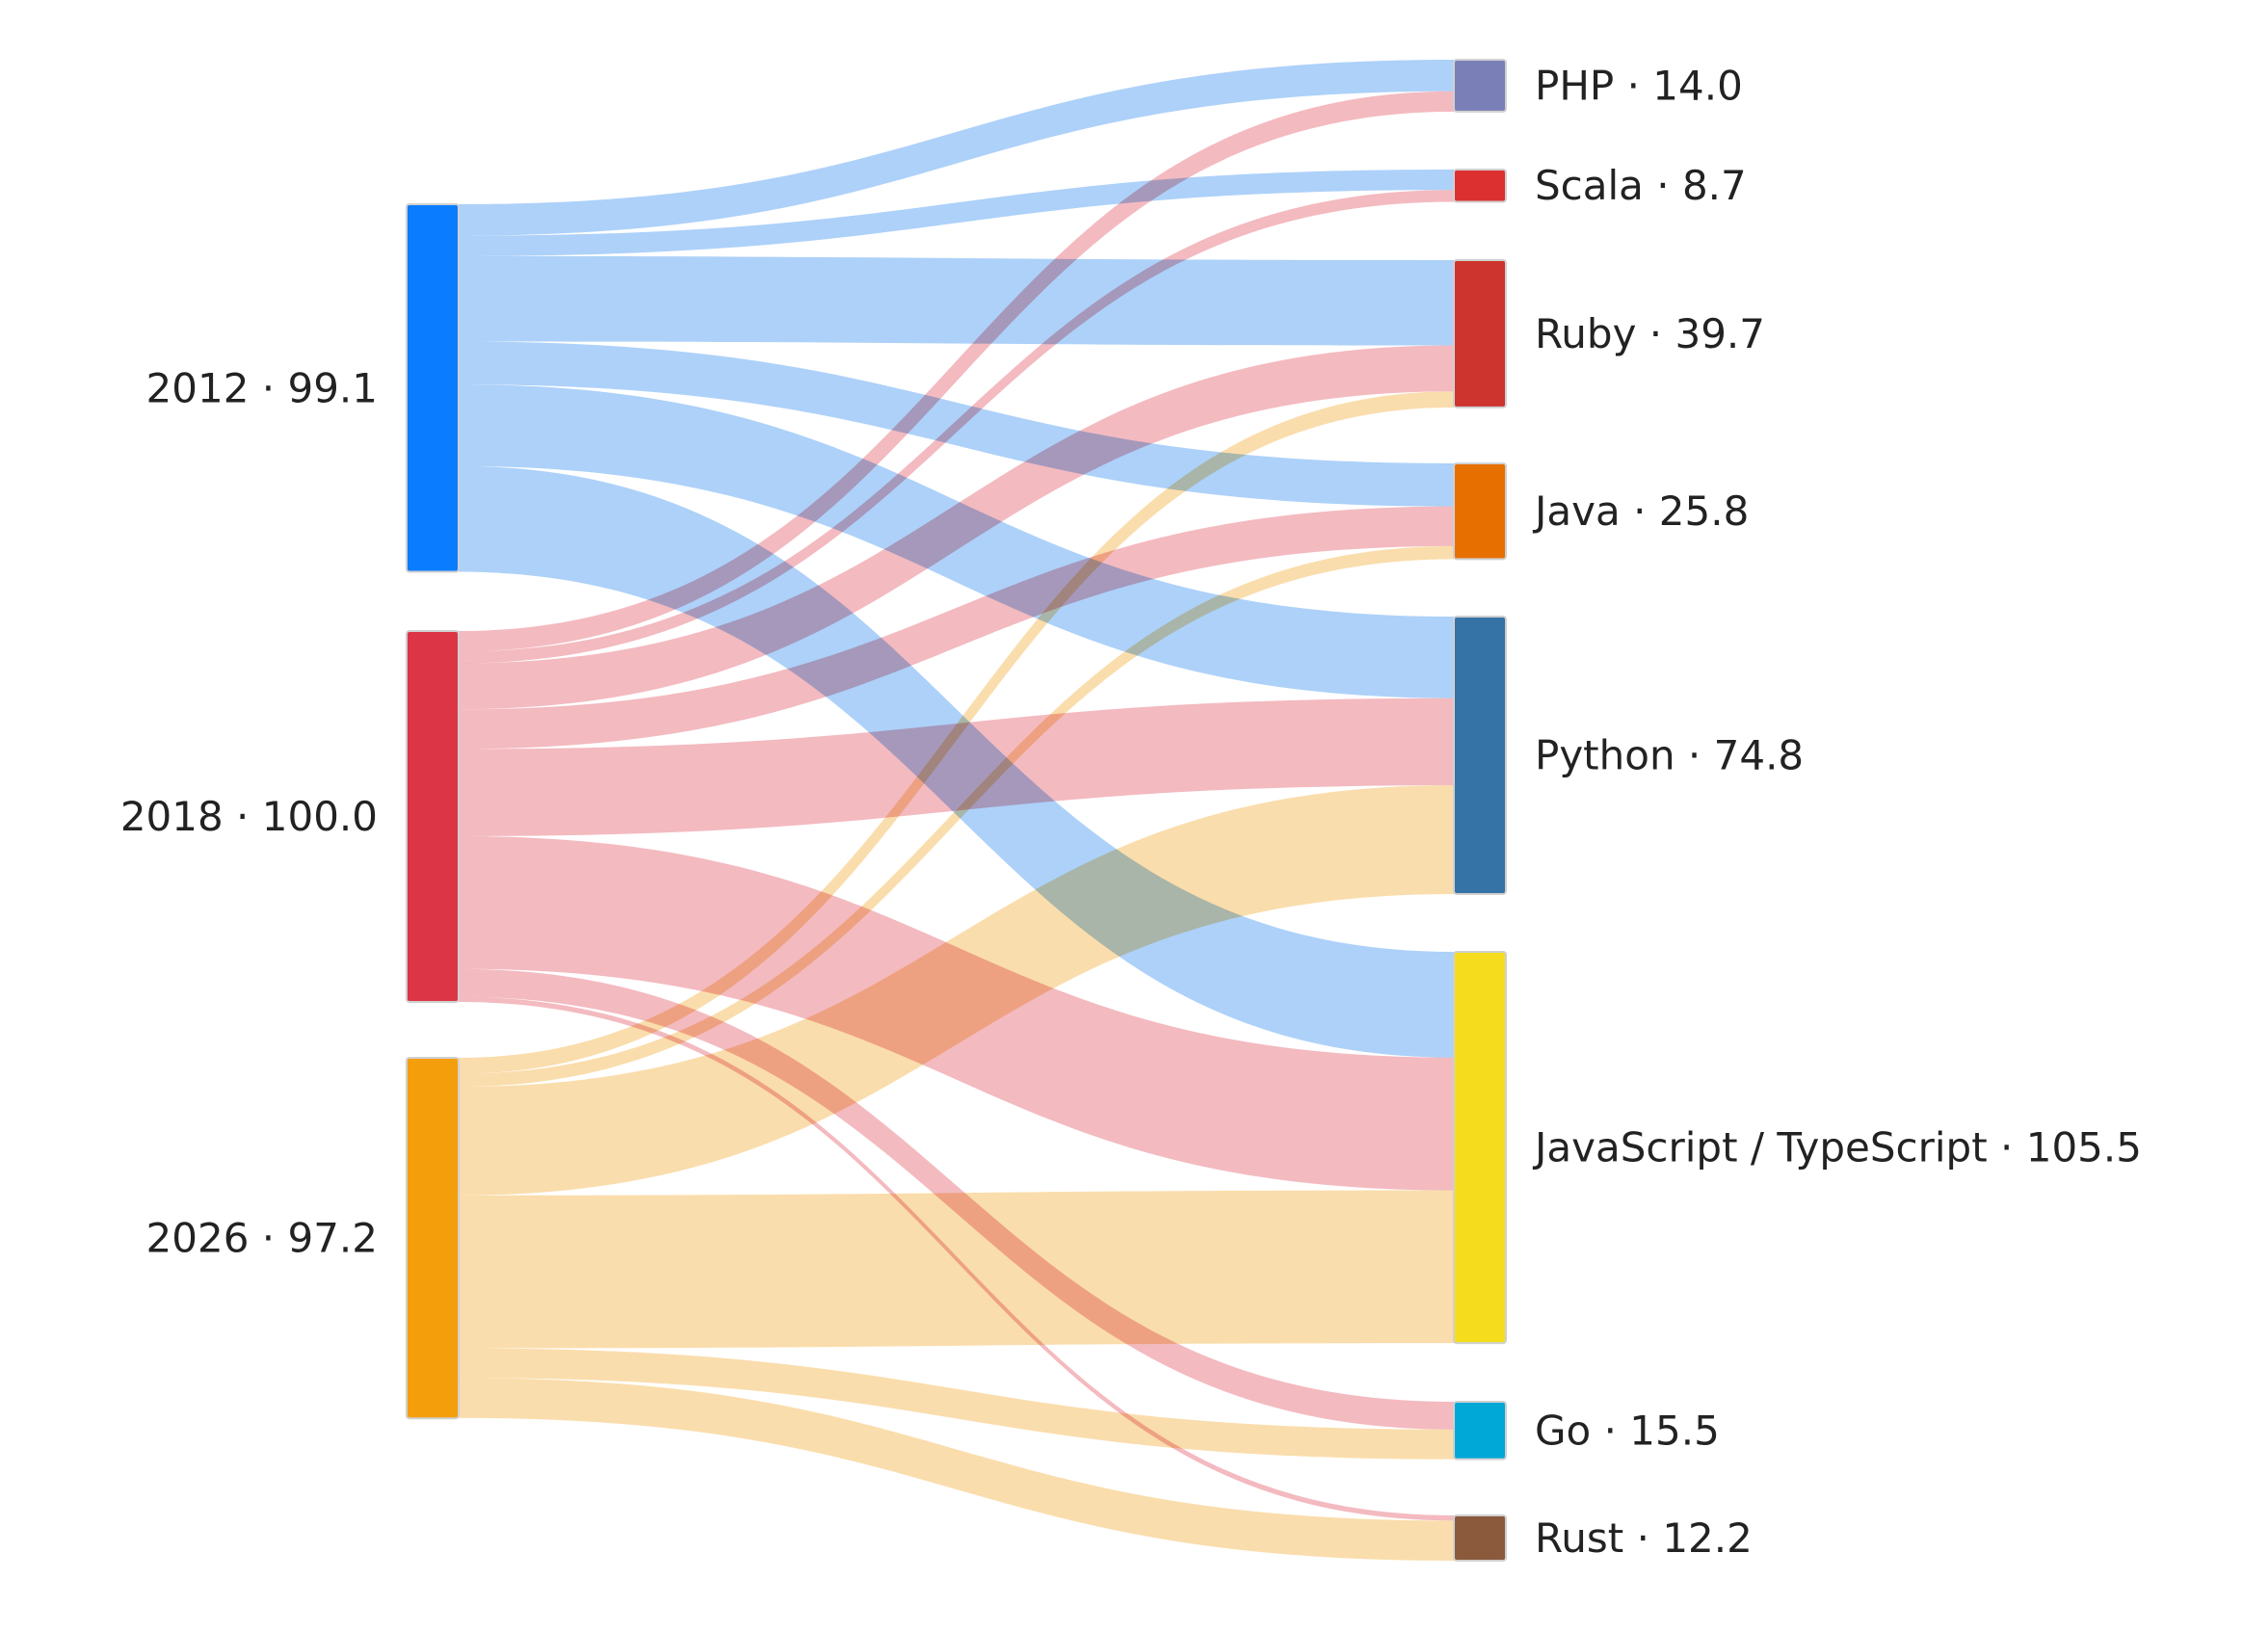 Image resolution: width=2268 pixels, height=1632 pixels. I want to click on link-2018-ruby, so click(956, 527).